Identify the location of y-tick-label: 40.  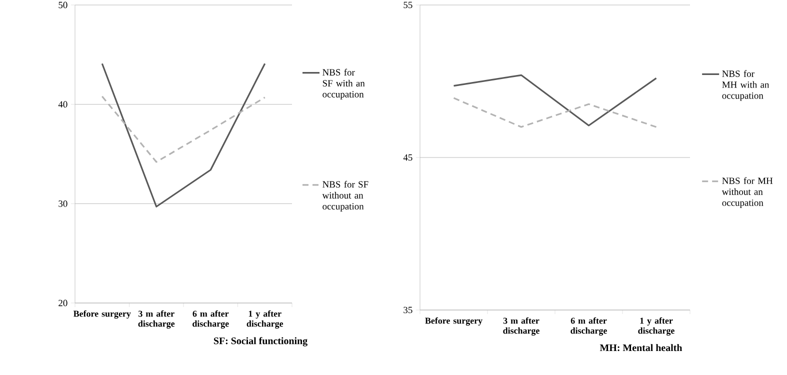
(63, 104).